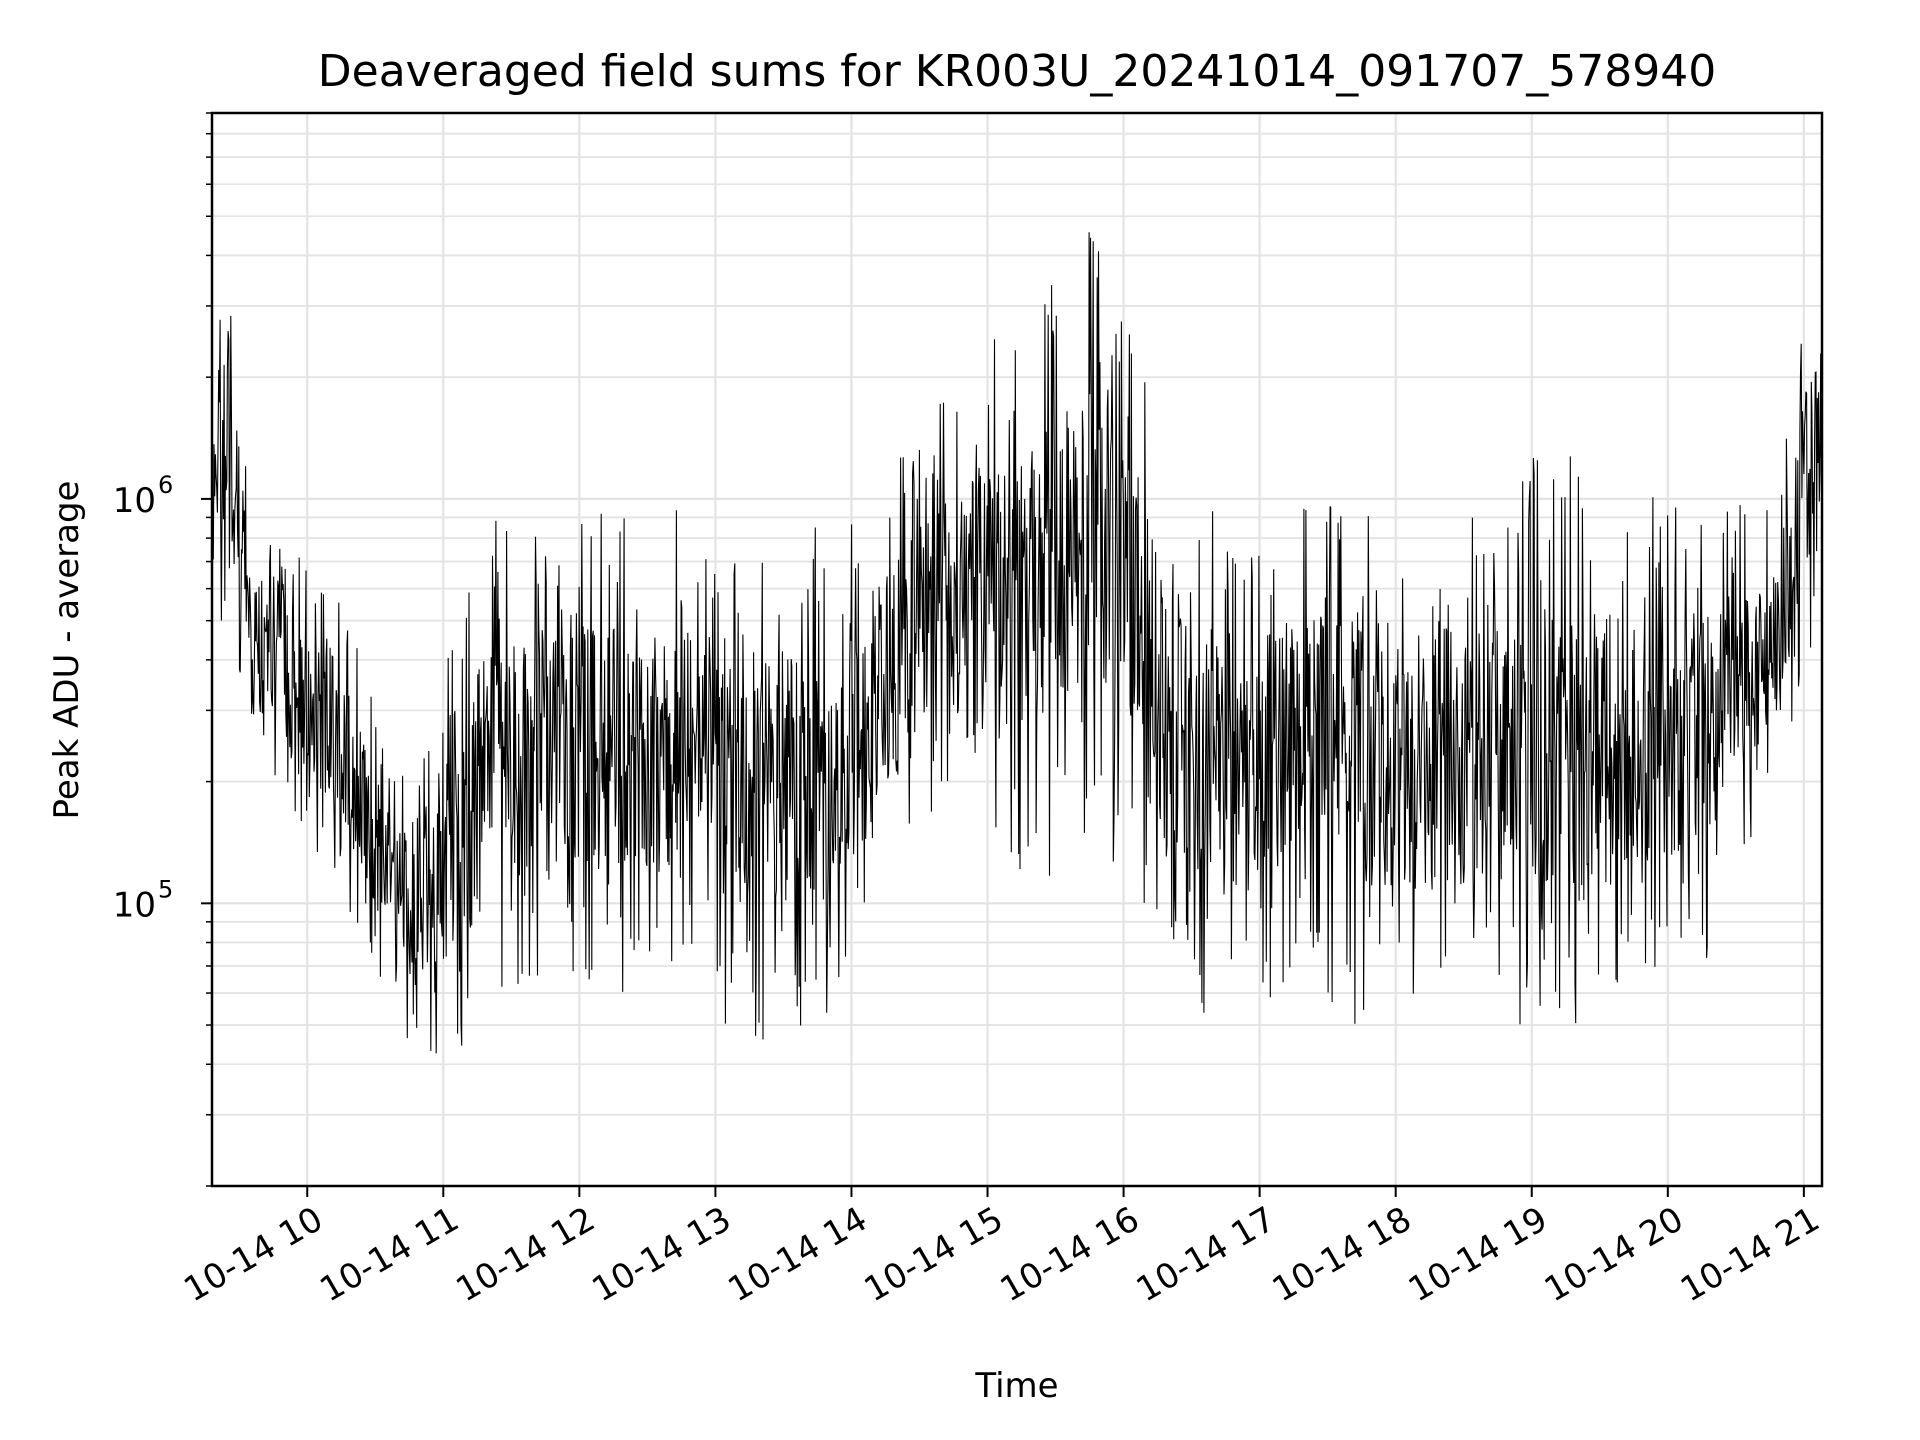 The height and width of the screenshot is (1440, 1920). Describe the element at coordinates (1614, 1254) in the screenshot. I see `x-tick-label: 10-14 20` at that location.